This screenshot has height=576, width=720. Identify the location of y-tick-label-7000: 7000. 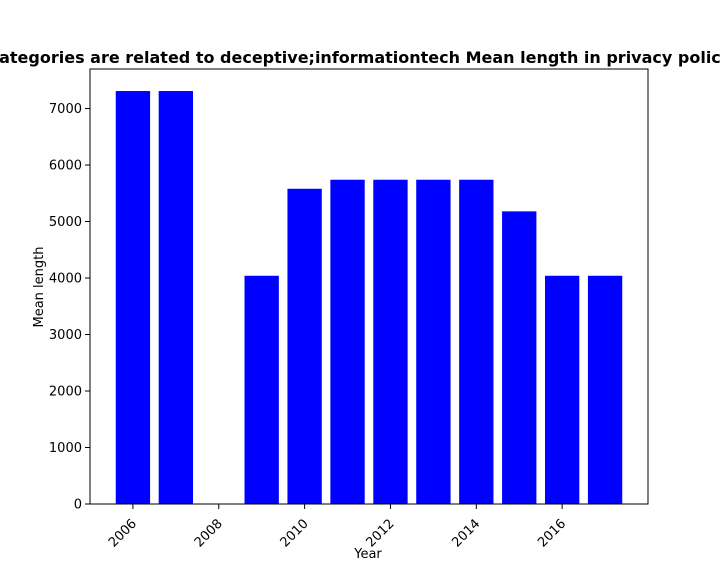
(65, 109).